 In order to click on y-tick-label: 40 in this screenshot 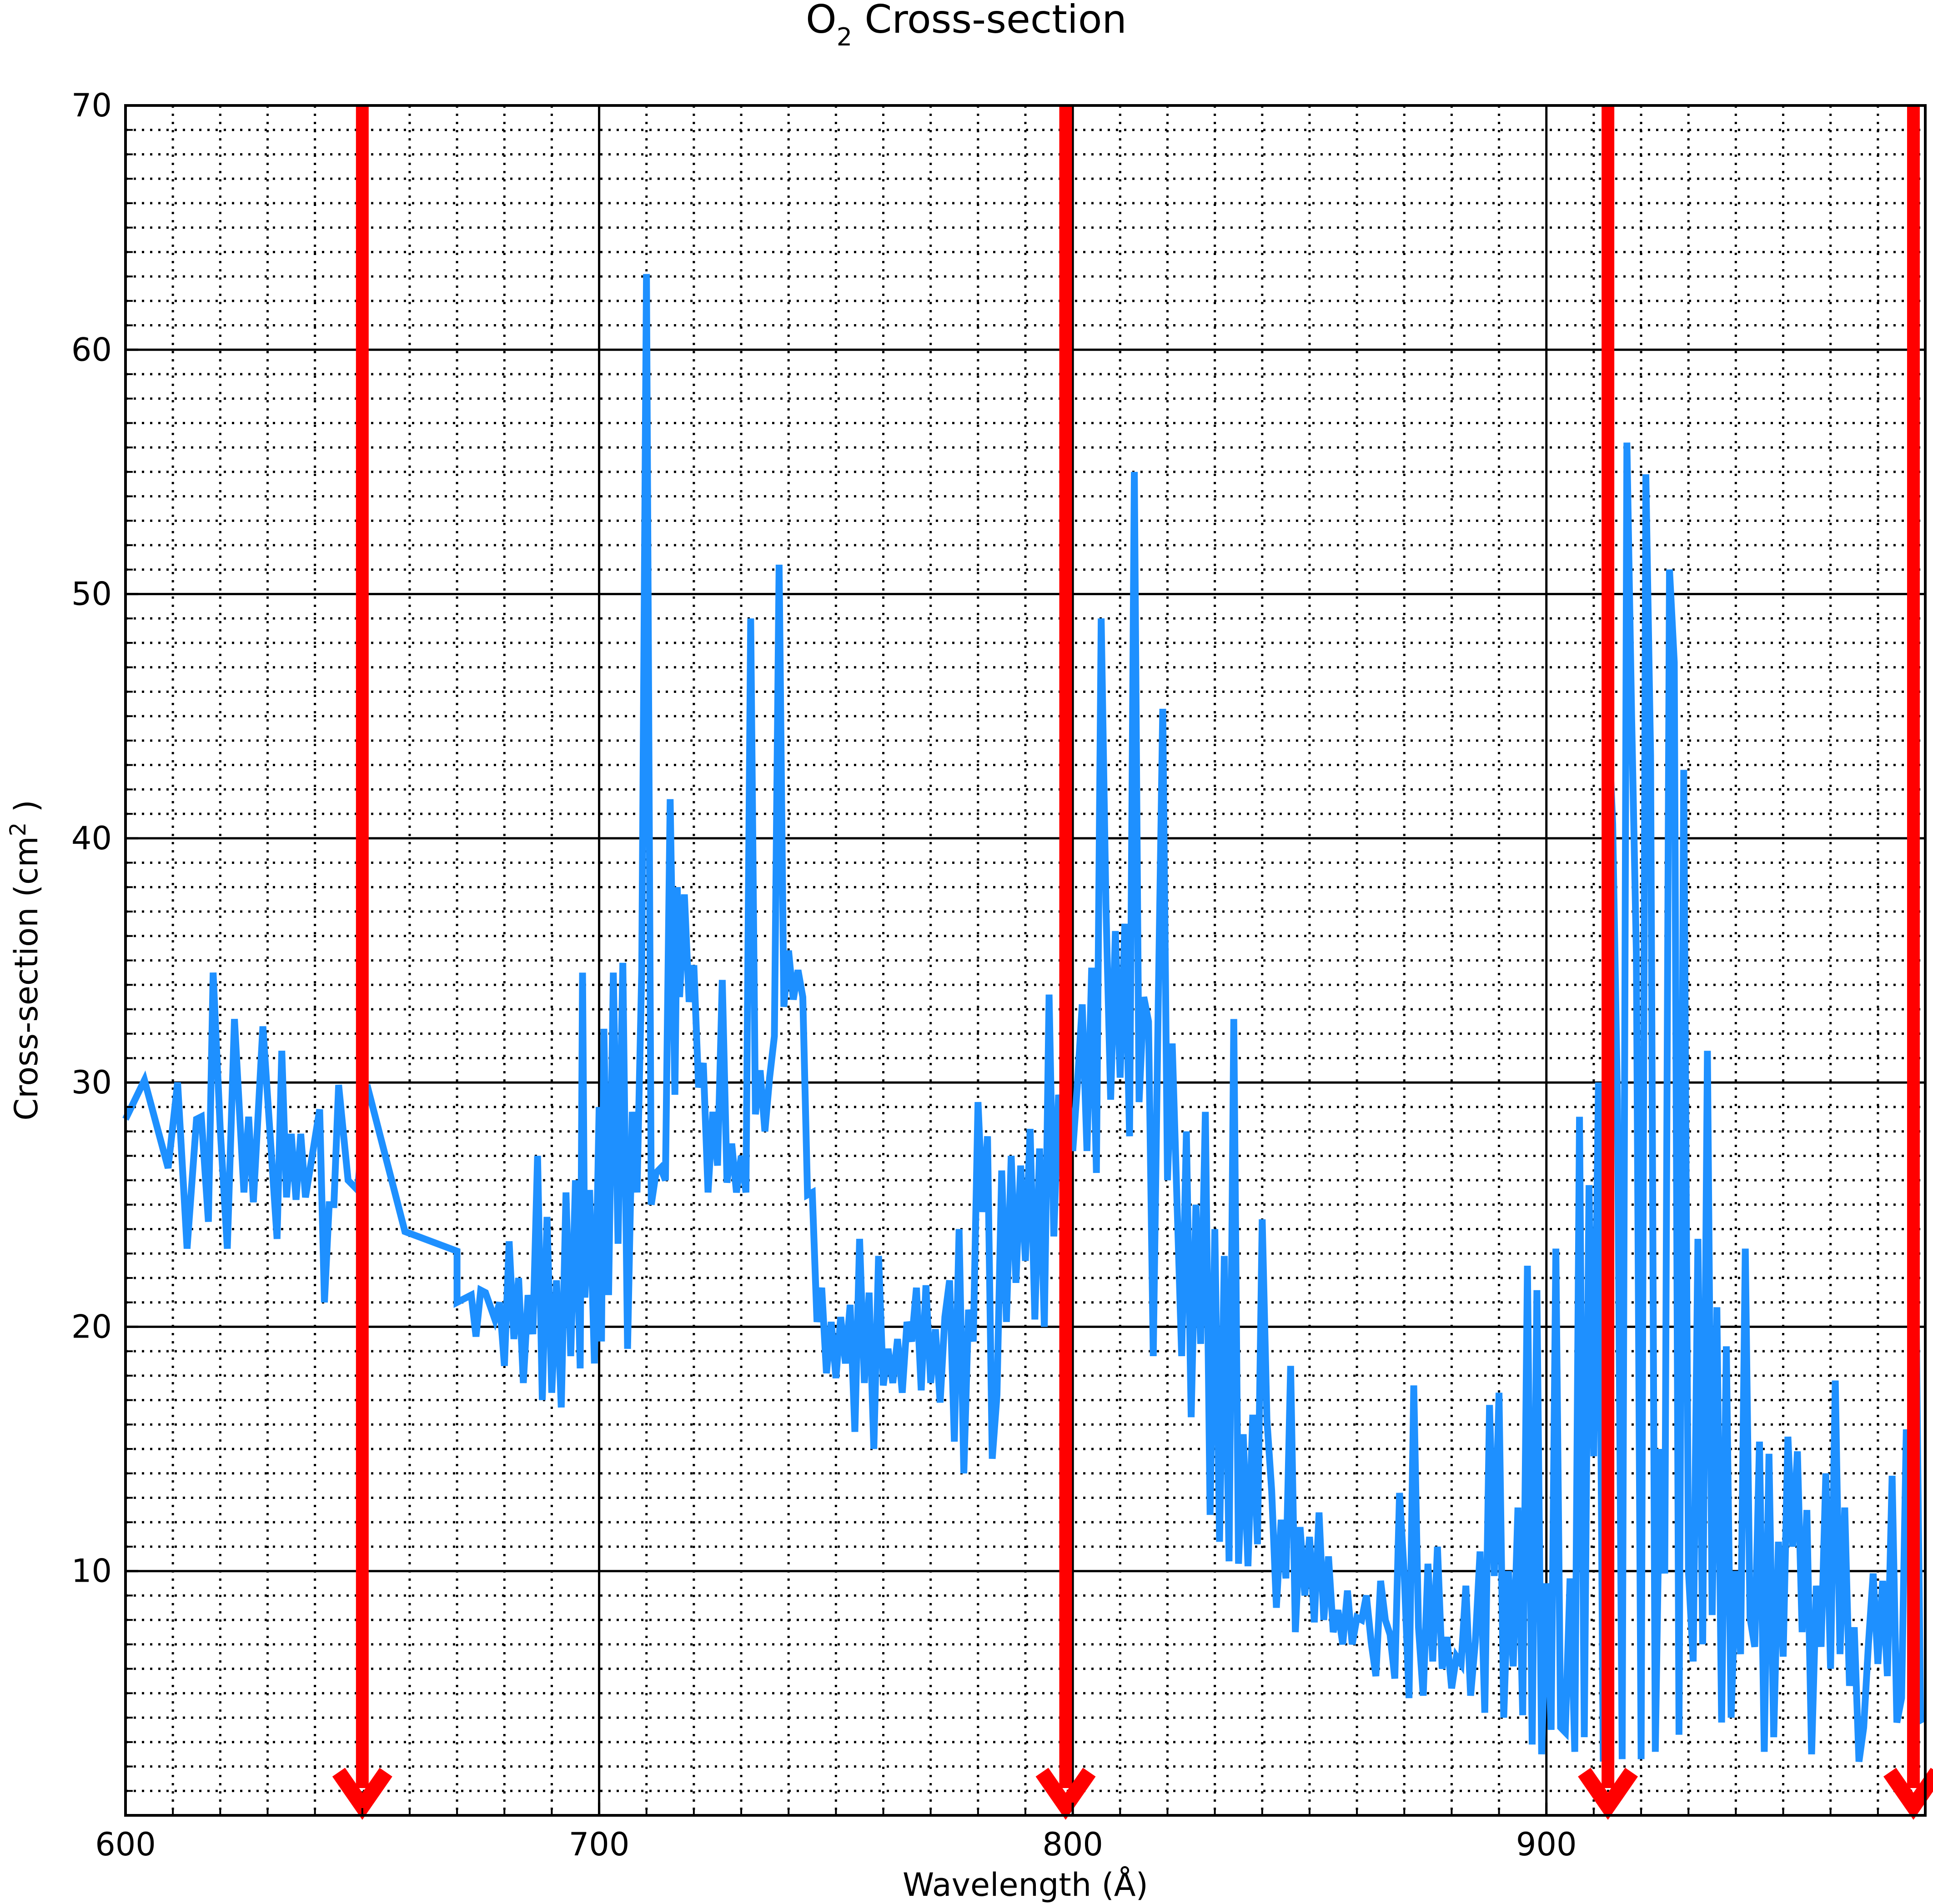, I will do `click(91, 838)`.